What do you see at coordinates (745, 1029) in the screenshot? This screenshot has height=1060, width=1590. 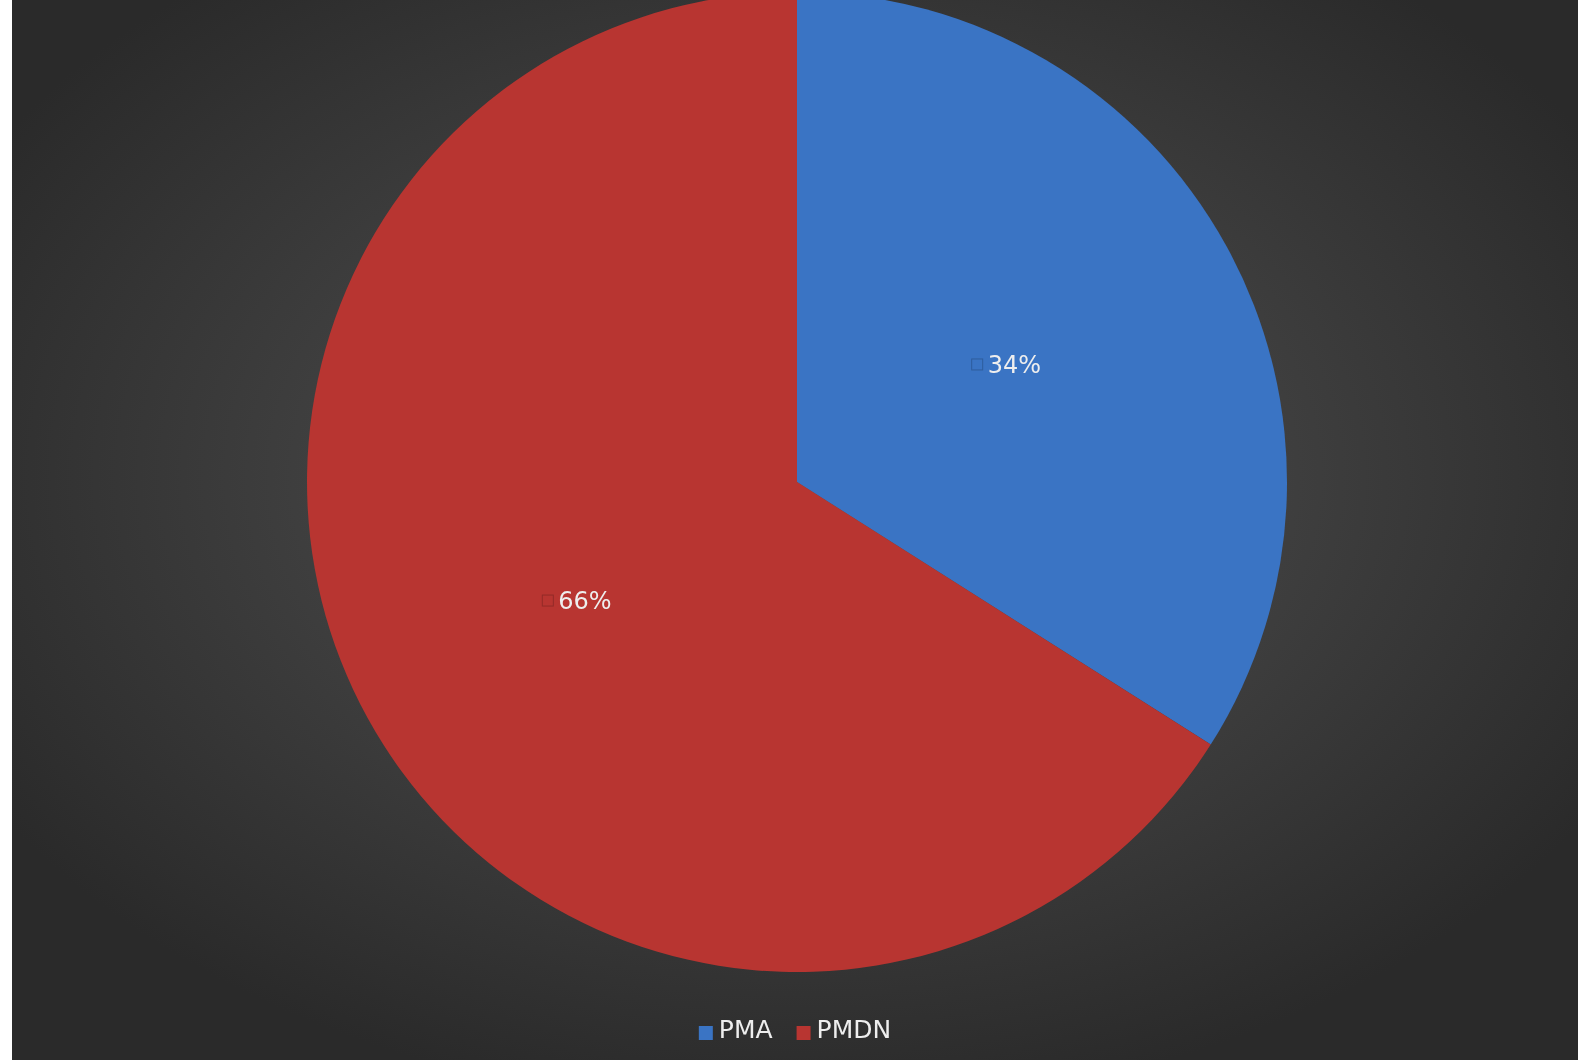 I see `legend-label: PMA` at bounding box center [745, 1029].